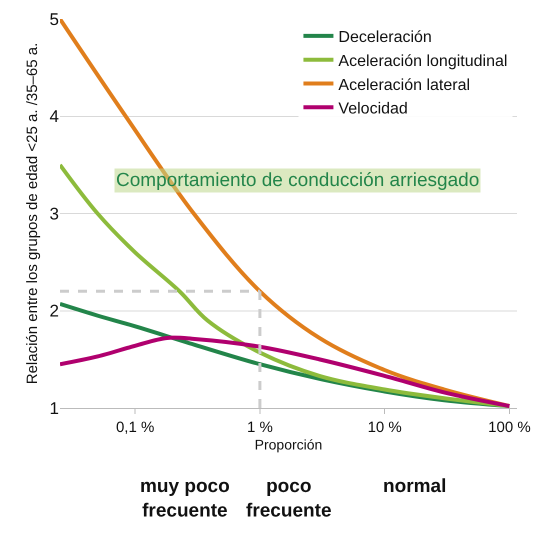  What do you see at coordinates (509, 427) in the screenshot?
I see `x-tick-label: 100 %` at bounding box center [509, 427].